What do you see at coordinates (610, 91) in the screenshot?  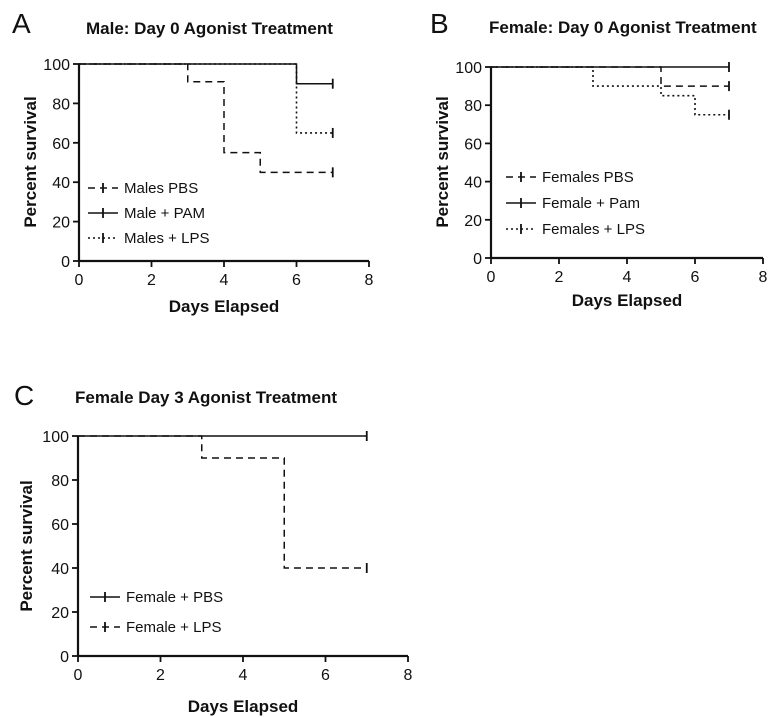 I see `series-line-females-lps` at bounding box center [610, 91].